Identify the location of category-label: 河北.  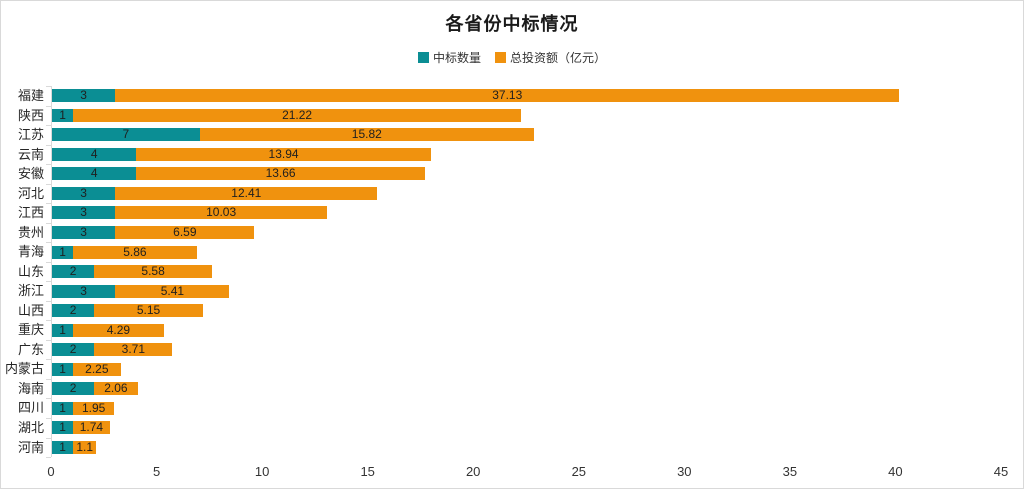
(30, 193).